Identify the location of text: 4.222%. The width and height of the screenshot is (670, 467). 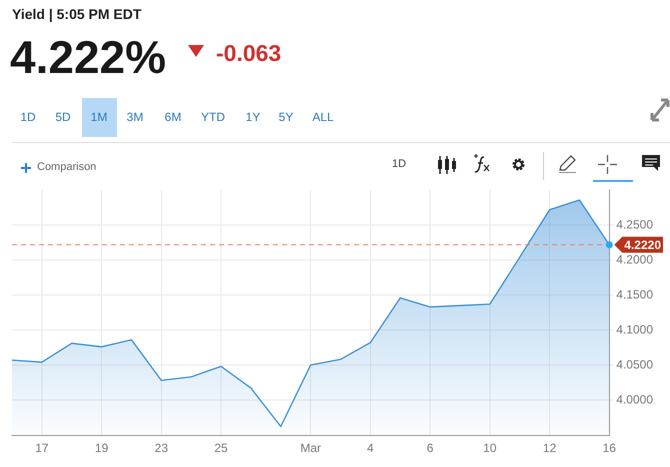
(88, 57).